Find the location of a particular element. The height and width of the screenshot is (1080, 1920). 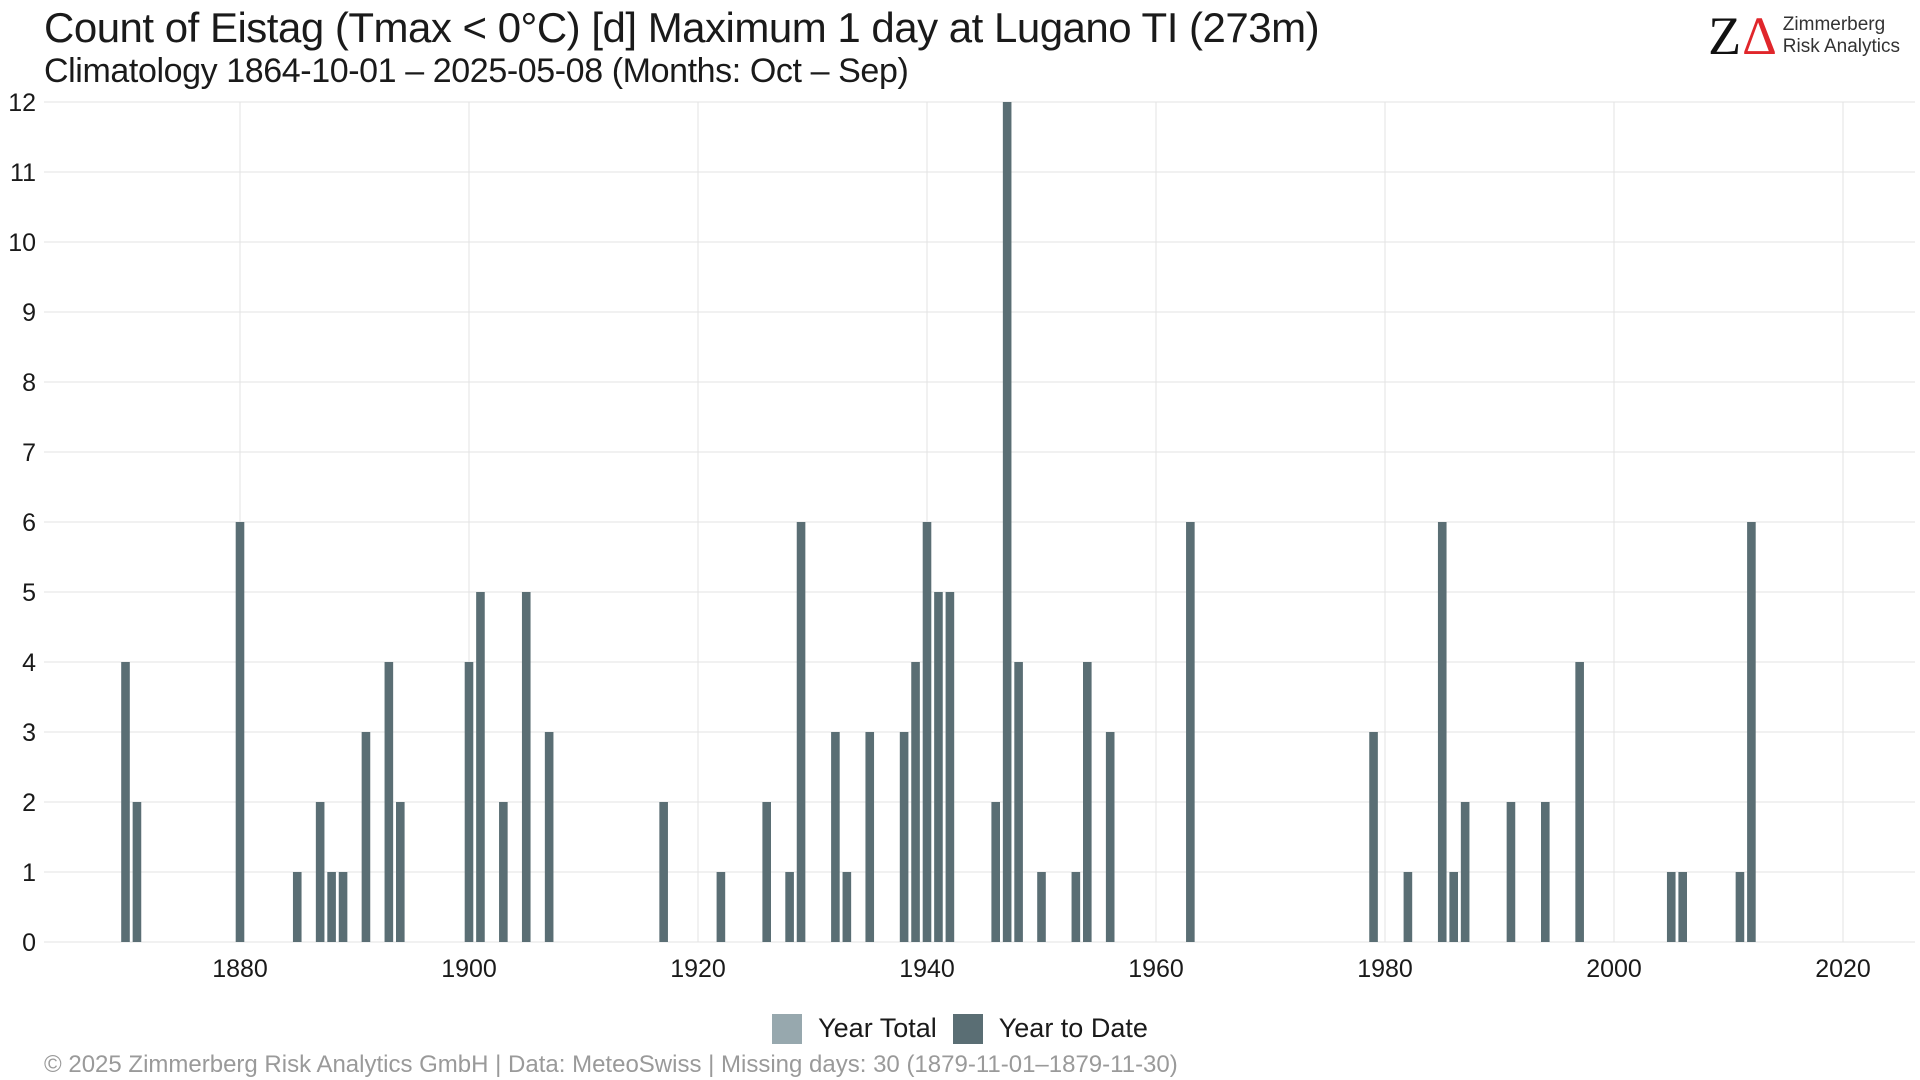

chart-legend: Year Total Year to Date is located at coordinates (960, 1028).